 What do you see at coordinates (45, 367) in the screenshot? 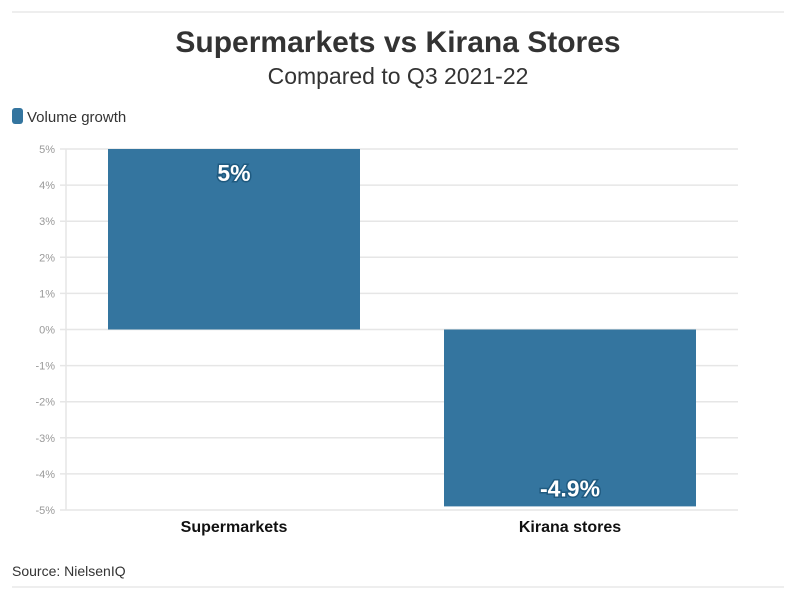
I see `y-tick-label: -1%` at bounding box center [45, 367].